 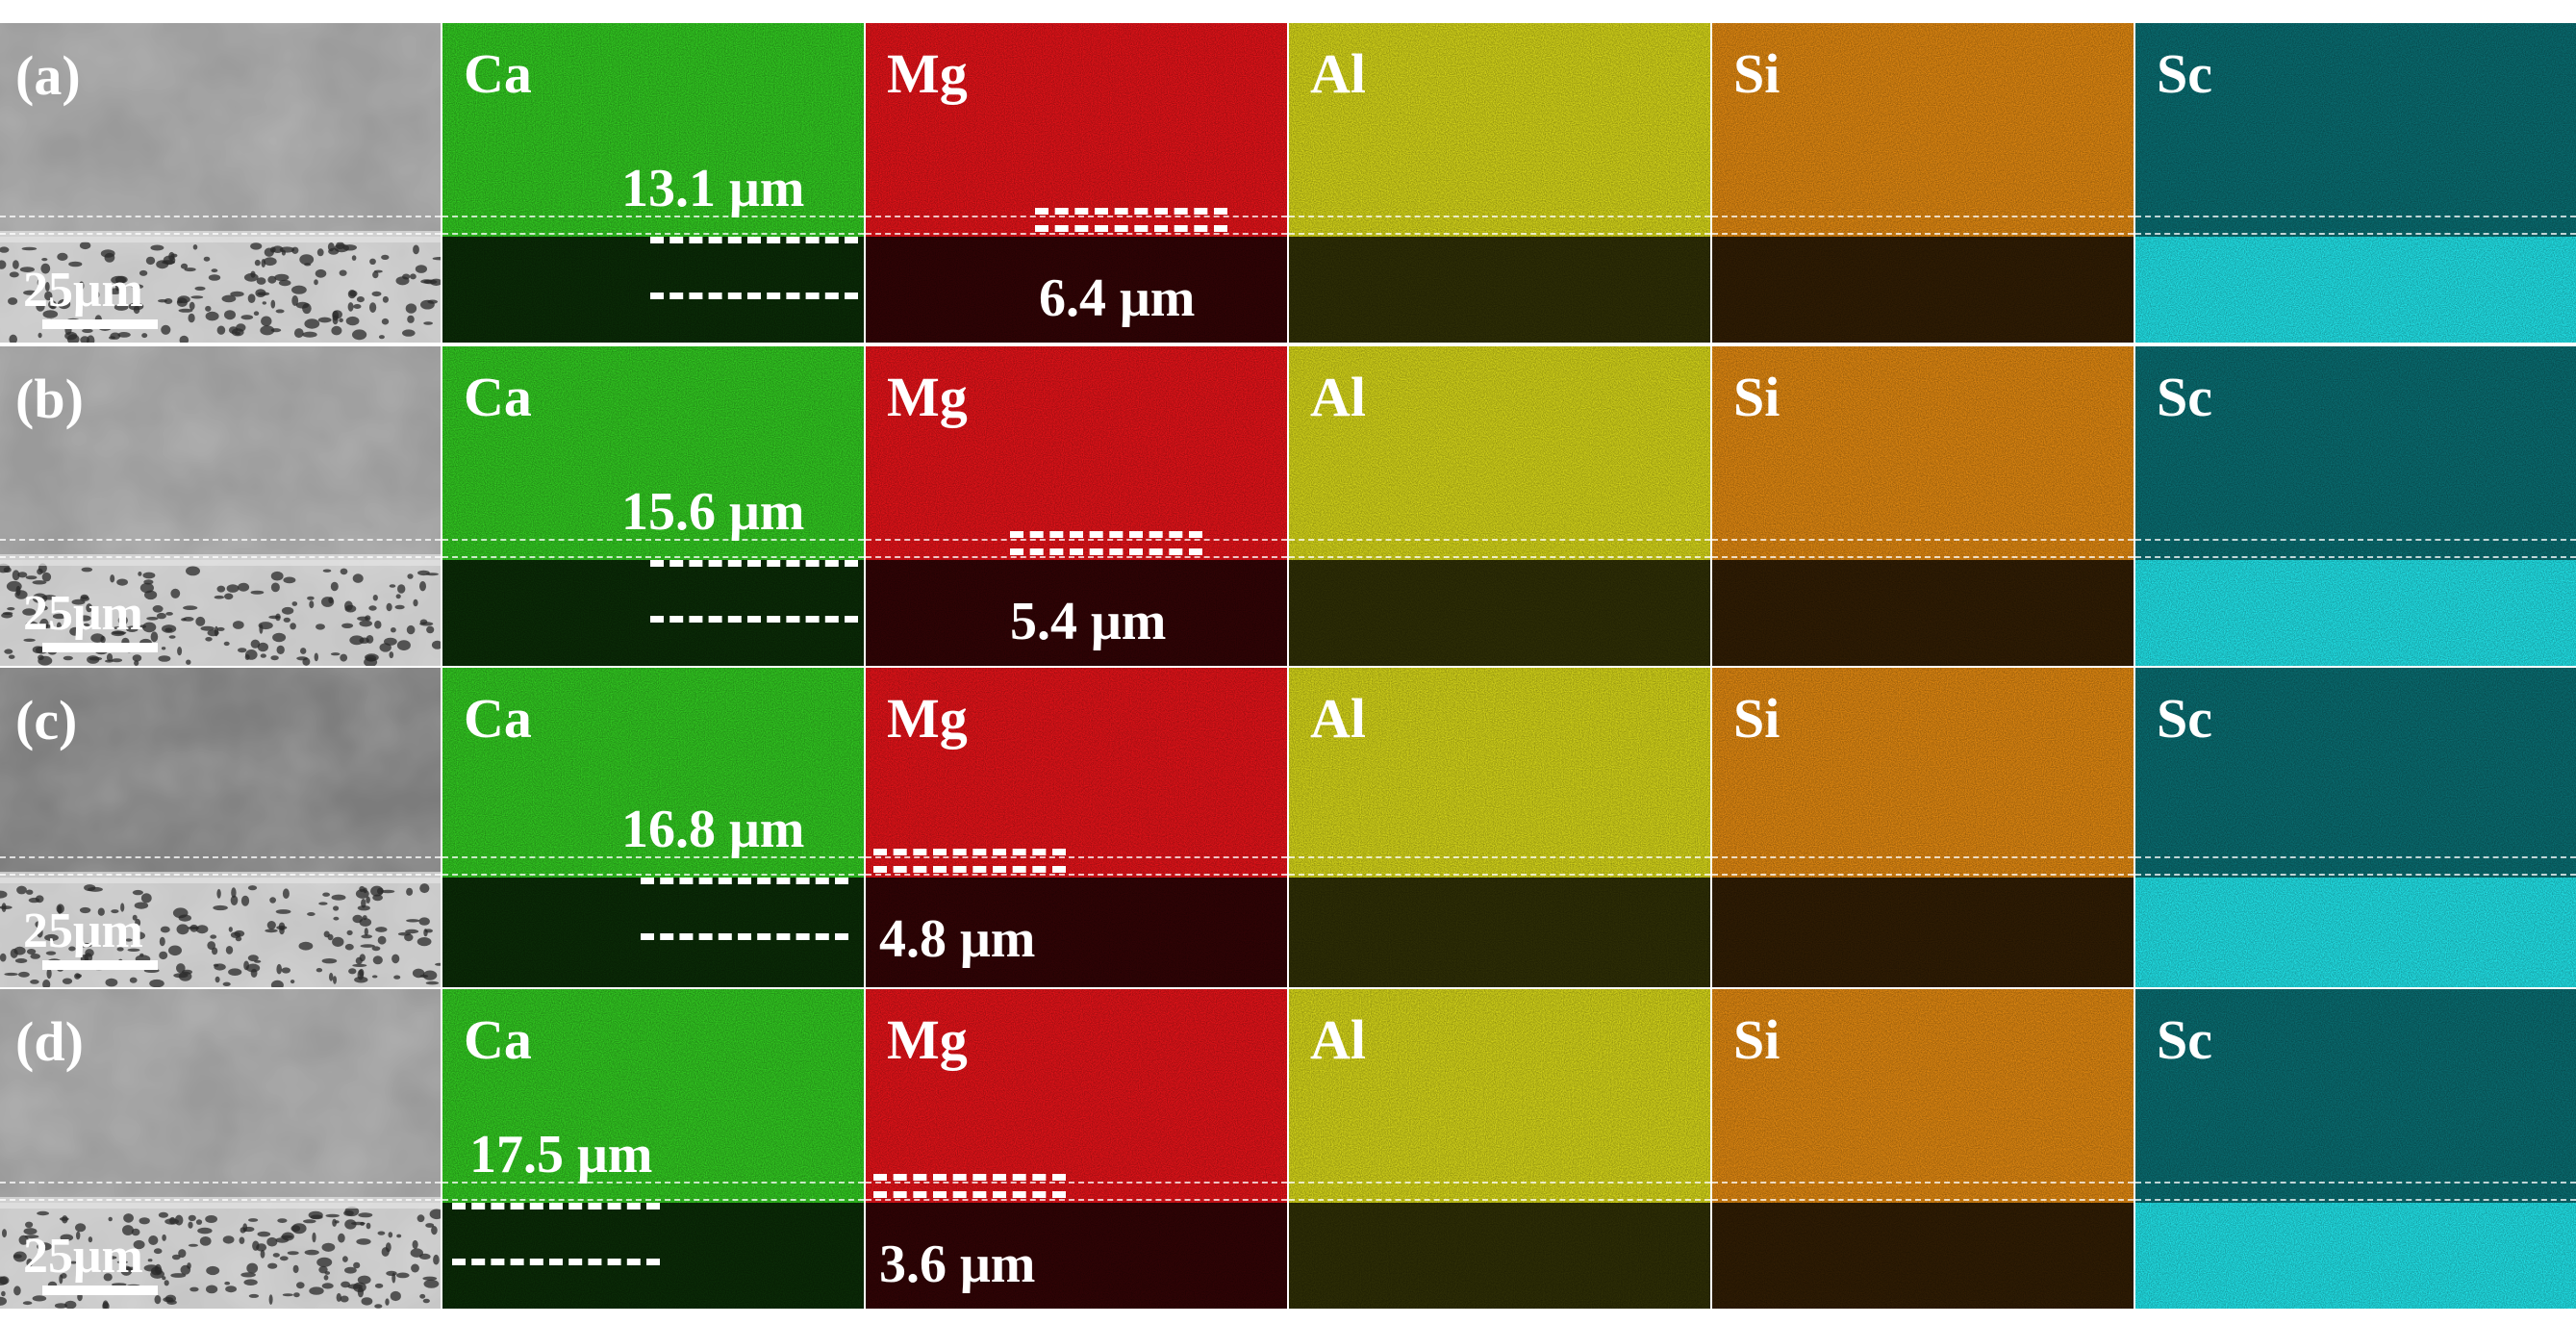 I want to click on element-map-ca: Ca 13.1 μm, so click(x=653, y=183).